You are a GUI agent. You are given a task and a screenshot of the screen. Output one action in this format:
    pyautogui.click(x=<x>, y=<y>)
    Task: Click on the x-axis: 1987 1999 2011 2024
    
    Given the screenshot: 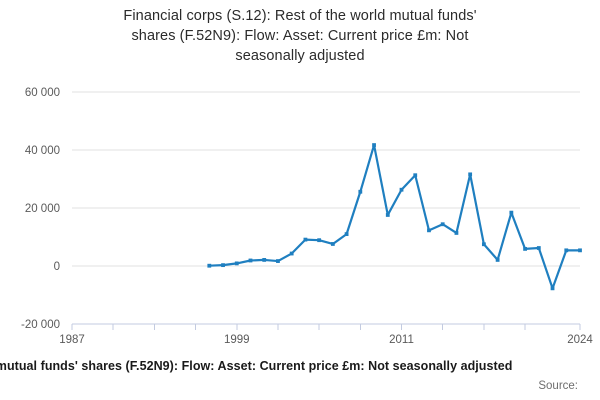 What is the action you would take?
    pyautogui.click(x=326, y=335)
    